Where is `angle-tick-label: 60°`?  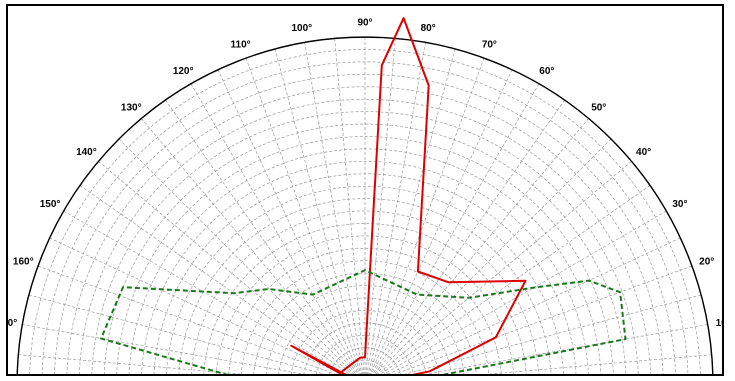
angle-tick-label: 60° is located at coordinates (546, 71).